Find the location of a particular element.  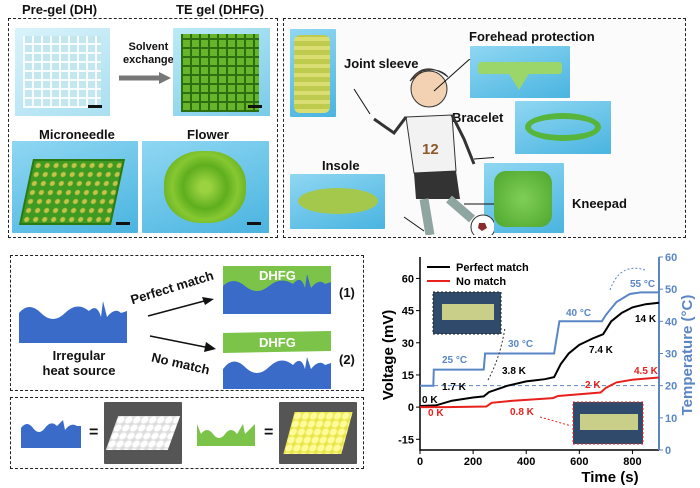

x-tick-label: 600 is located at coordinates (579, 462).